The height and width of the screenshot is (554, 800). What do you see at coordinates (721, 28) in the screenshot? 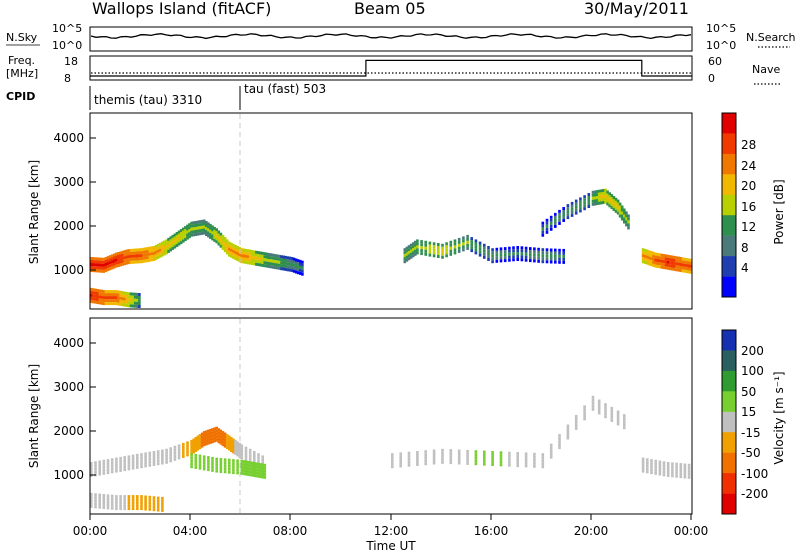
I see `nsearch-tick-high: 10^5` at bounding box center [721, 28].